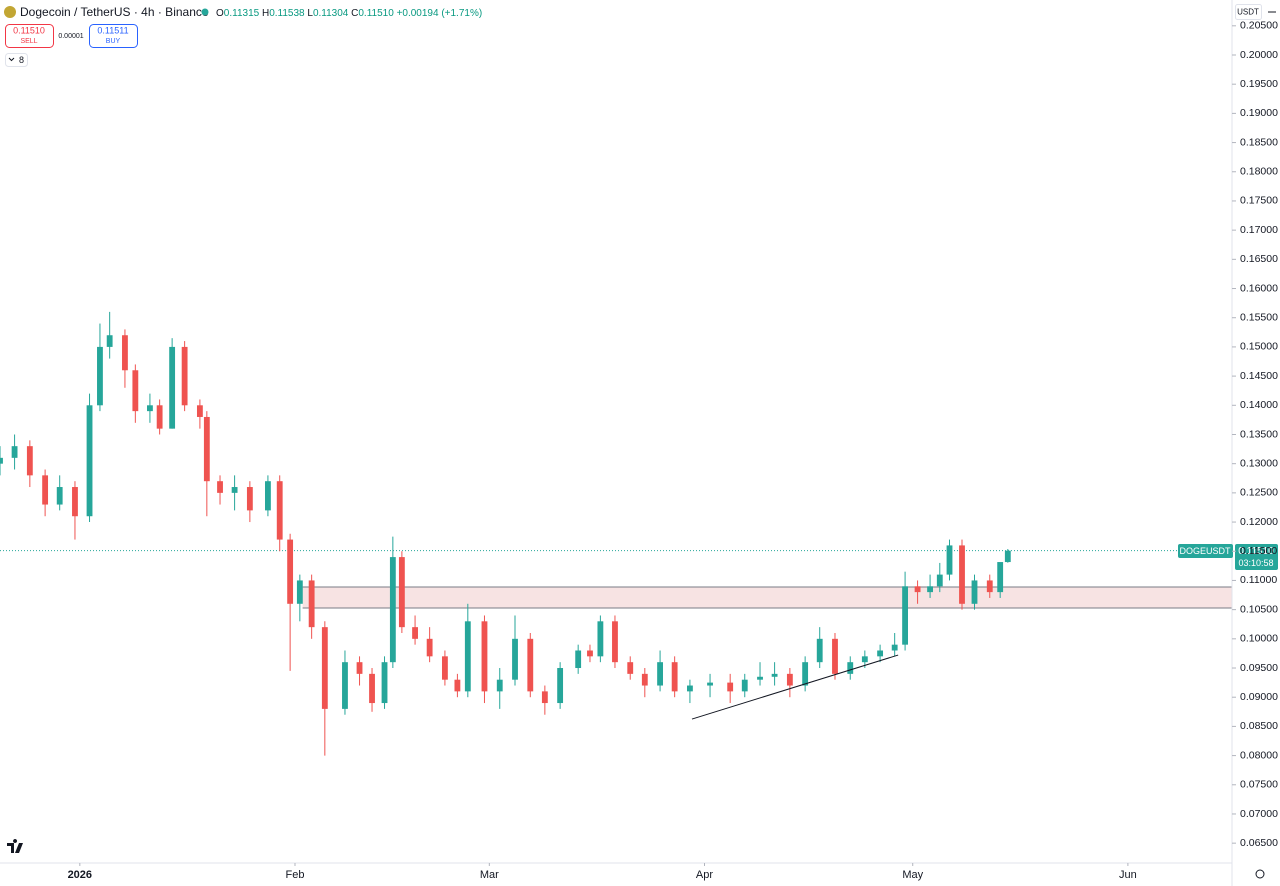 Image resolution: width=1280 pixels, height=886 pixels. What do you see at coordinates (70, 36) in the screenshot?
I see `spread: 0.00001` at bounding box center [70, 36].